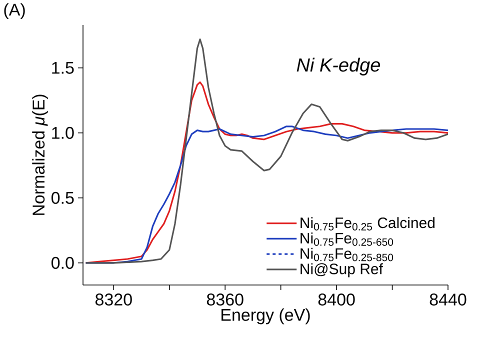 The image size is (479, 345). Describe the element at coordinates (63, 198) in the screenshot. I see `y-tick-label: 0.5` at that location.